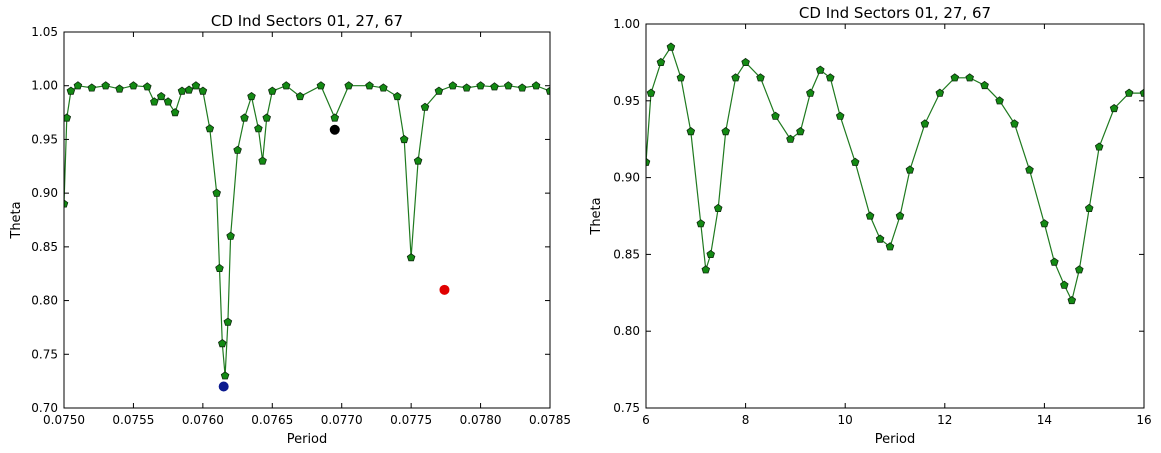 This screenshot has height=453, width=1161. I want to click on y-tick-label: 0.95, so click(626, 101).